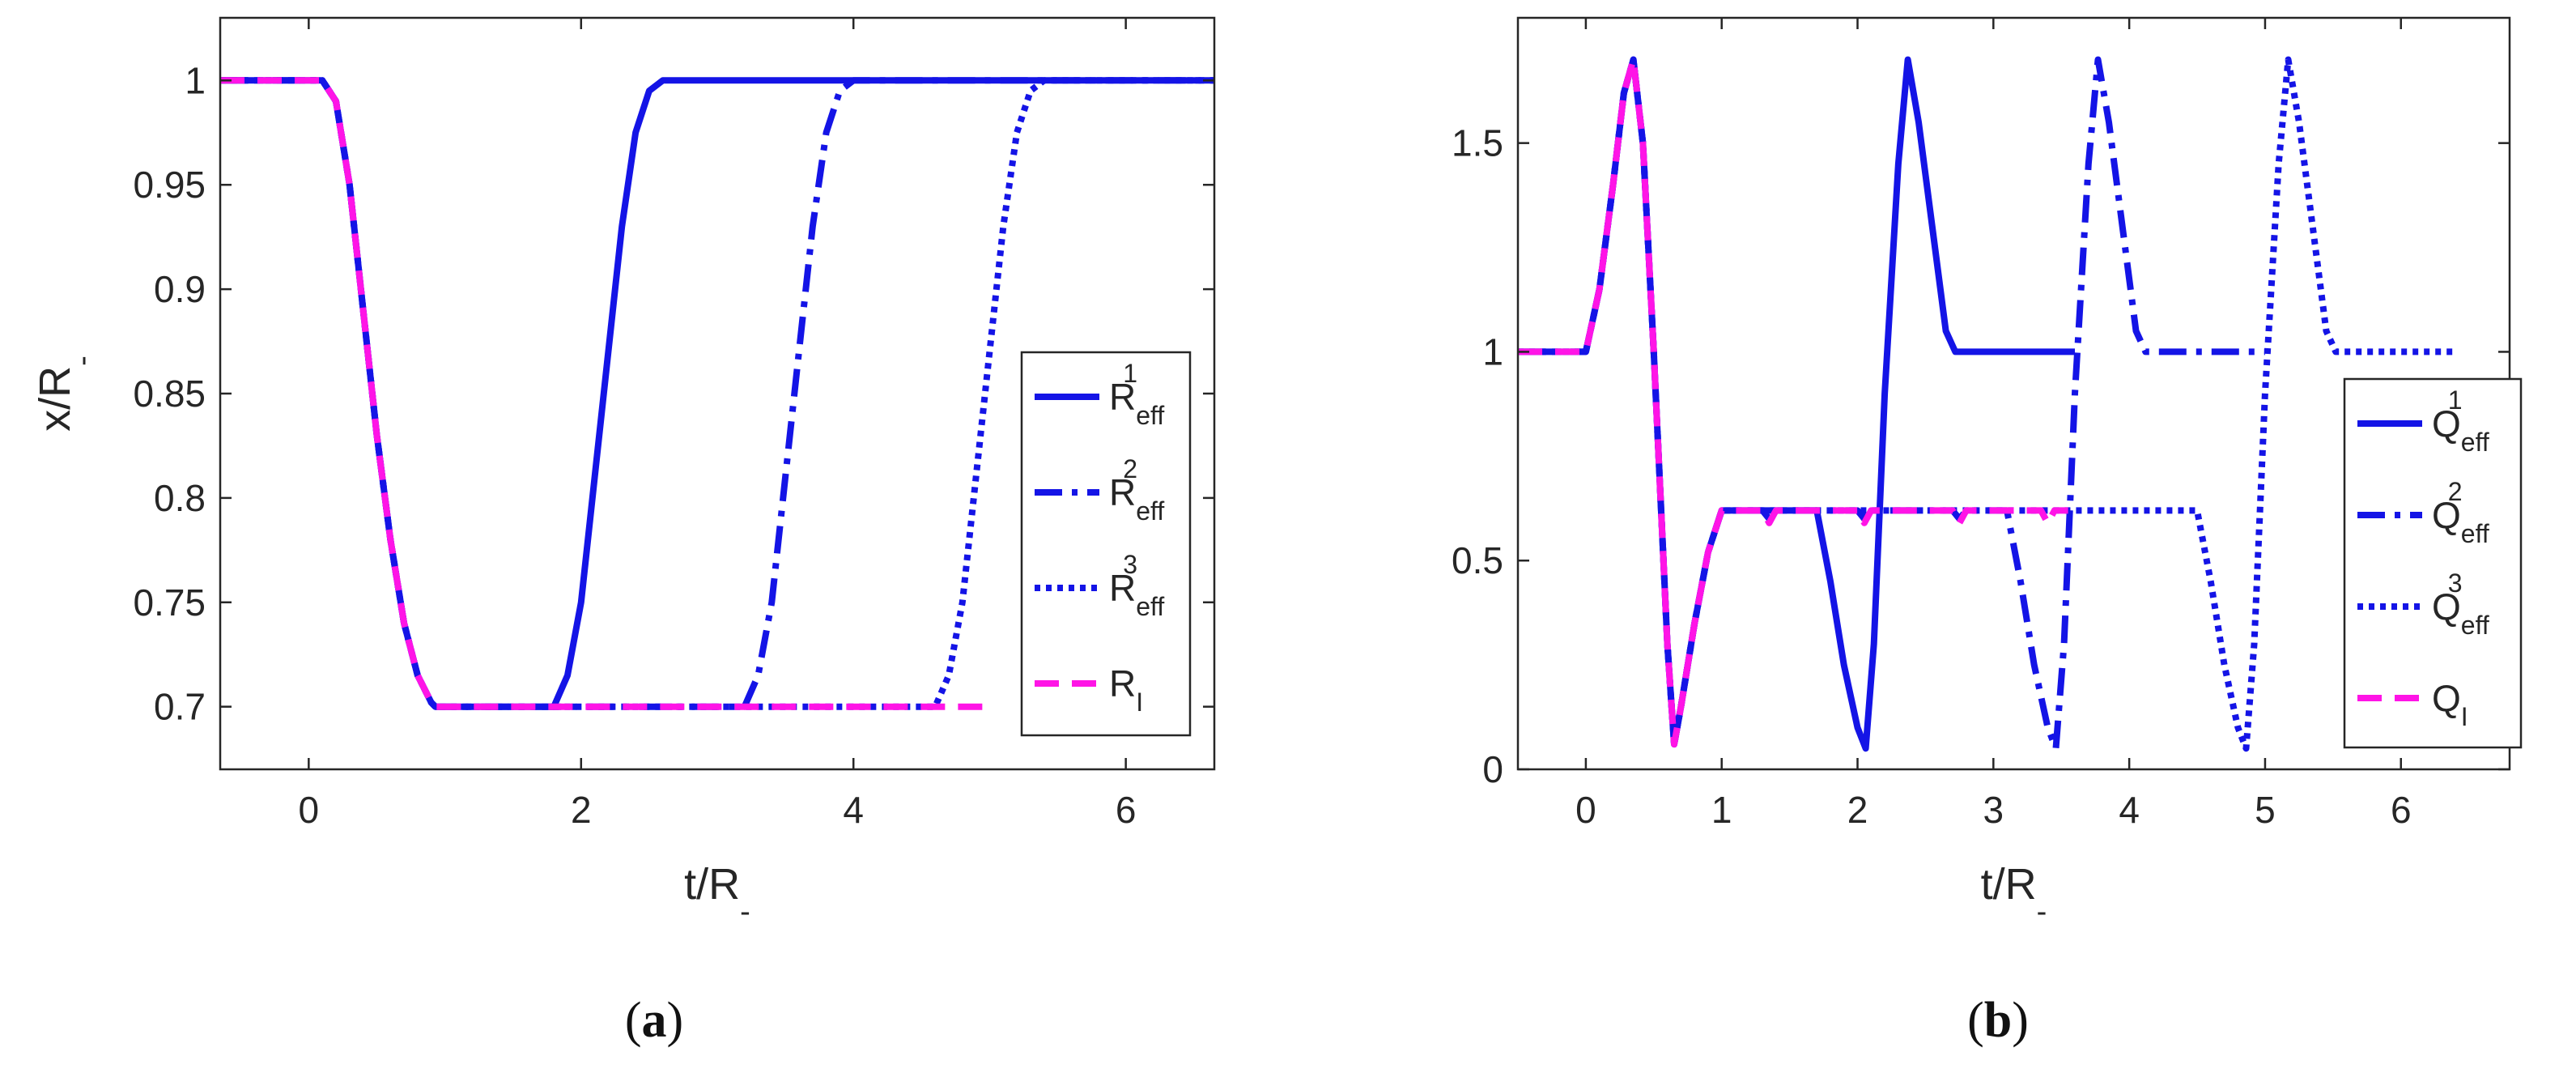 The width and height of the screenshot is (2576, 1073). Describe the element at coordinates (654, 1020) in the screenshot. I see `panel-caption-a: (a)` at that location.